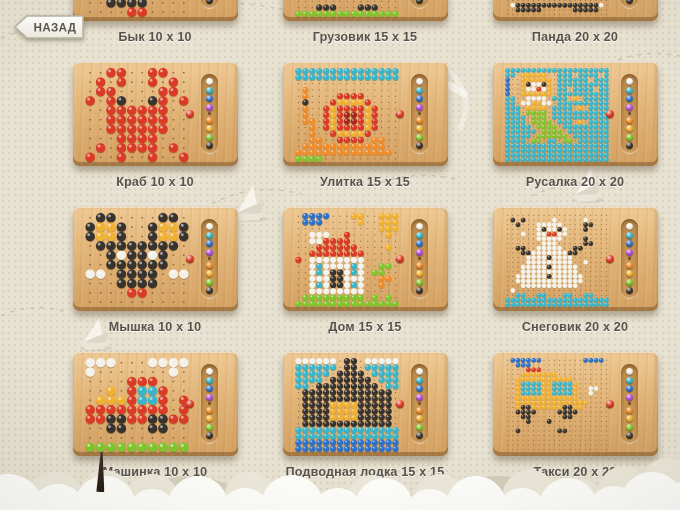 The image size is (680, 510). What do you see at coordinates (575, 279) in the screenshot?
I see `level-card: Снеговик 20 x 20` at bounding box center [575, 279].